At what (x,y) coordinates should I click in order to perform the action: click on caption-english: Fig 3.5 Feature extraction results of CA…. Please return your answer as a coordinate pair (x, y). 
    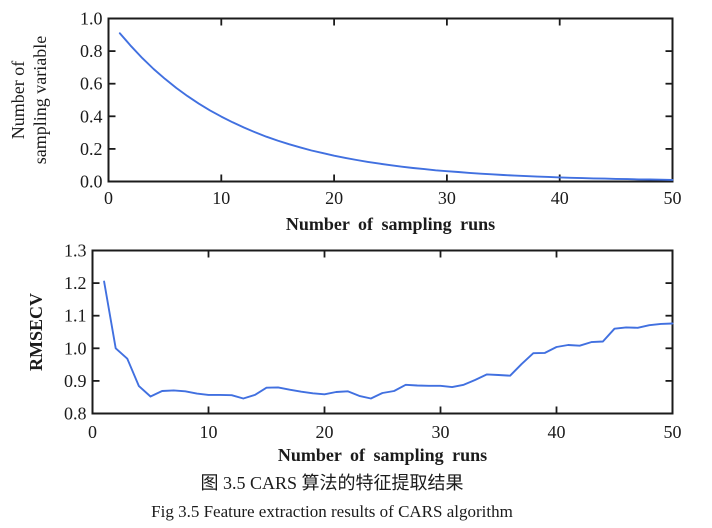
    Looking at the image, I should click on (332, 511).